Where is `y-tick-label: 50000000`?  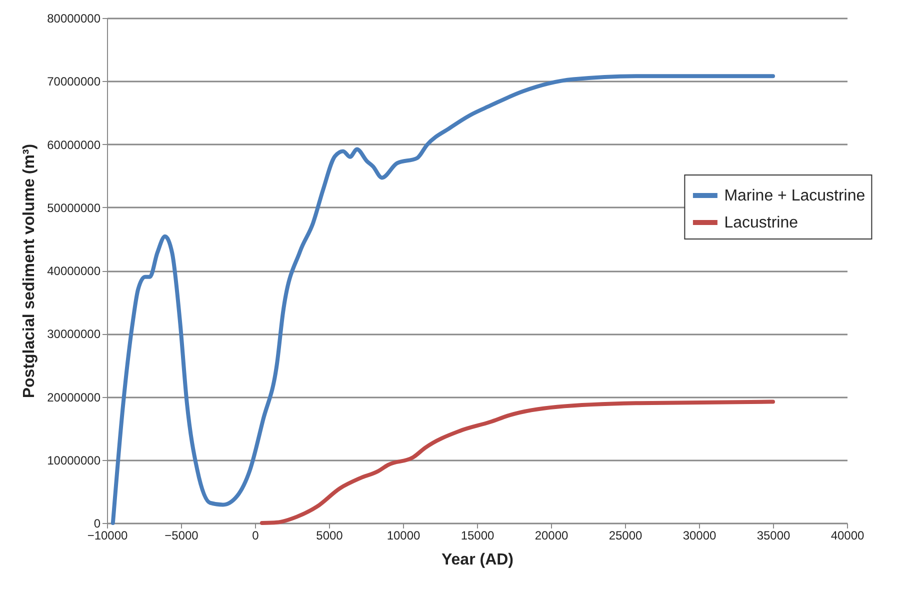 y-tick-label: 50000000 is located at coordinates (74, 207).